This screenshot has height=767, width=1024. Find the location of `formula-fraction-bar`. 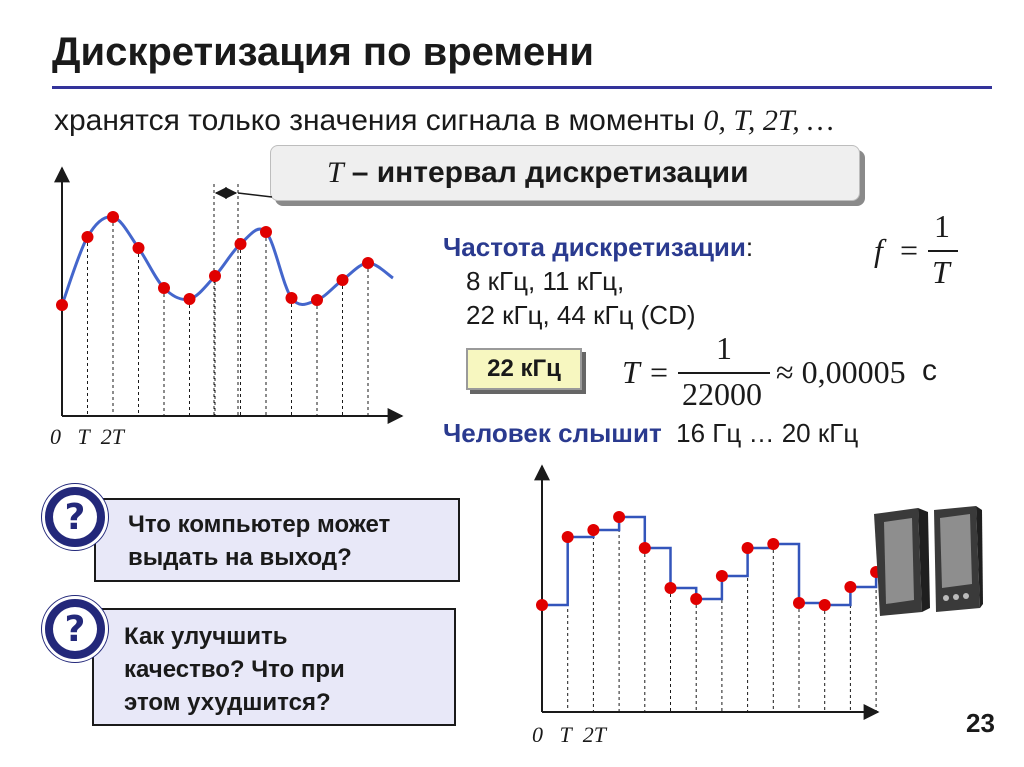

formula-fraction-bar is located at coordinates (943, 251).